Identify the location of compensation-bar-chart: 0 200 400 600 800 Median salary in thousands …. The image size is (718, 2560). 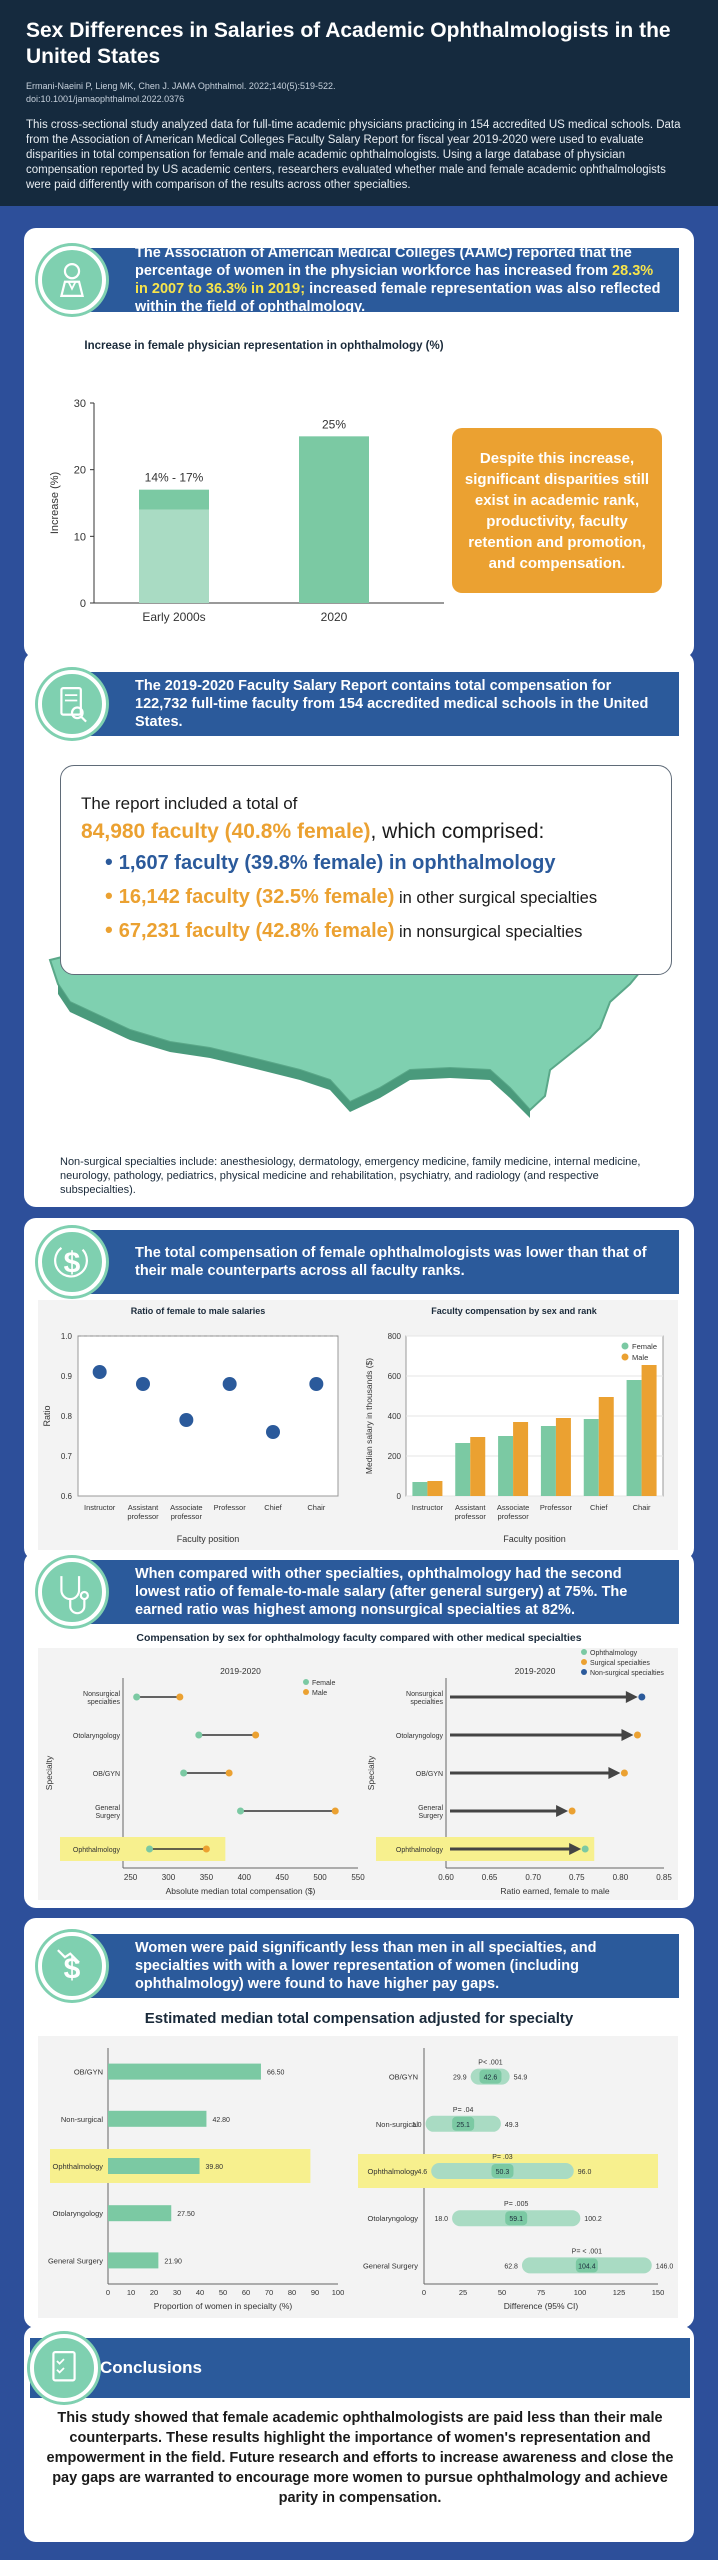
(514, 1438).